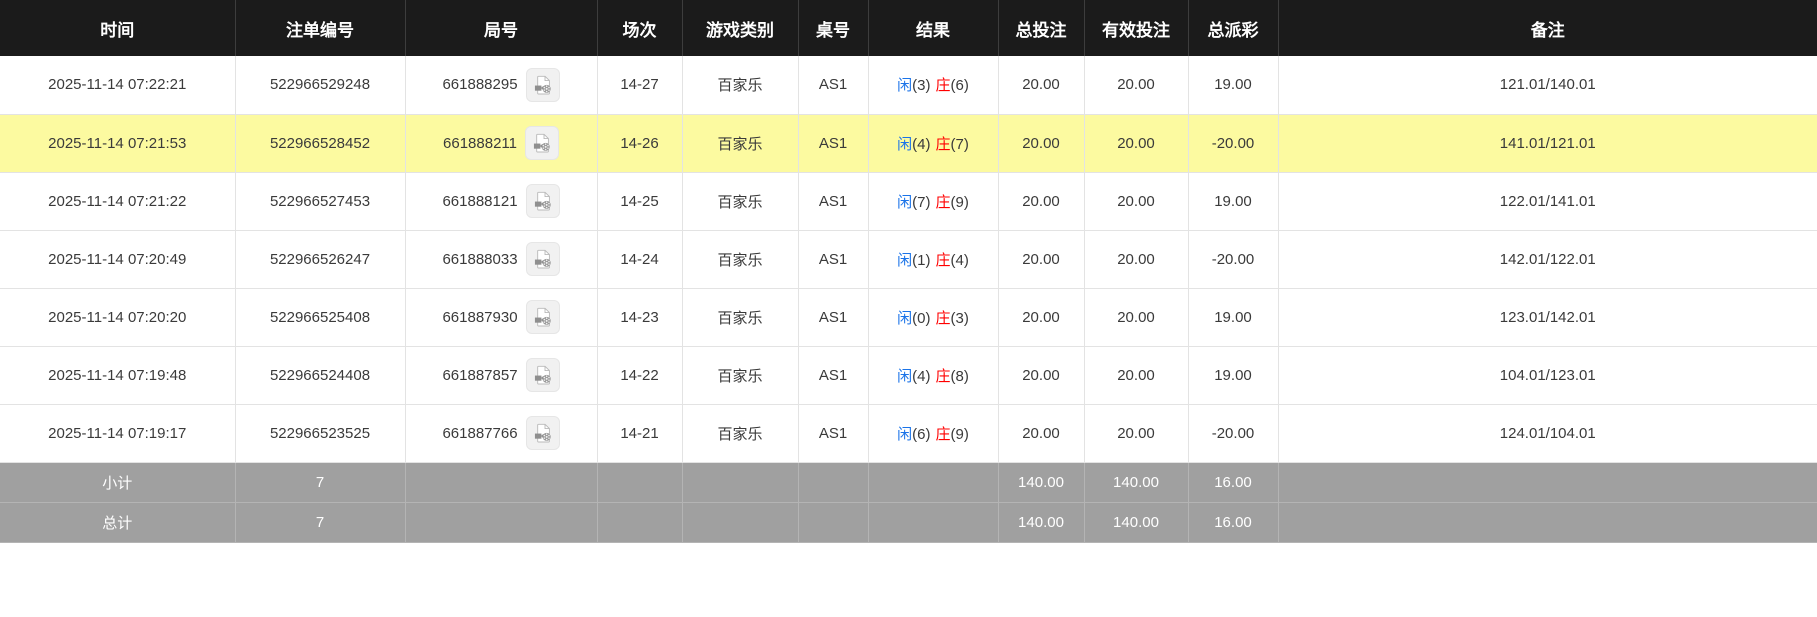  I want to click on column-header-valid_bet: 有效投注, so click(1136, 28).